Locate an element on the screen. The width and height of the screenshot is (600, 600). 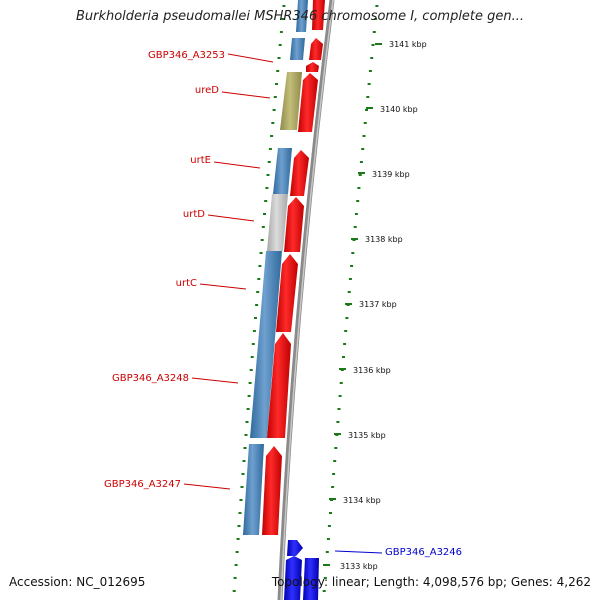
scale-label: 3136 kbp is located at coordinates (372, 370).